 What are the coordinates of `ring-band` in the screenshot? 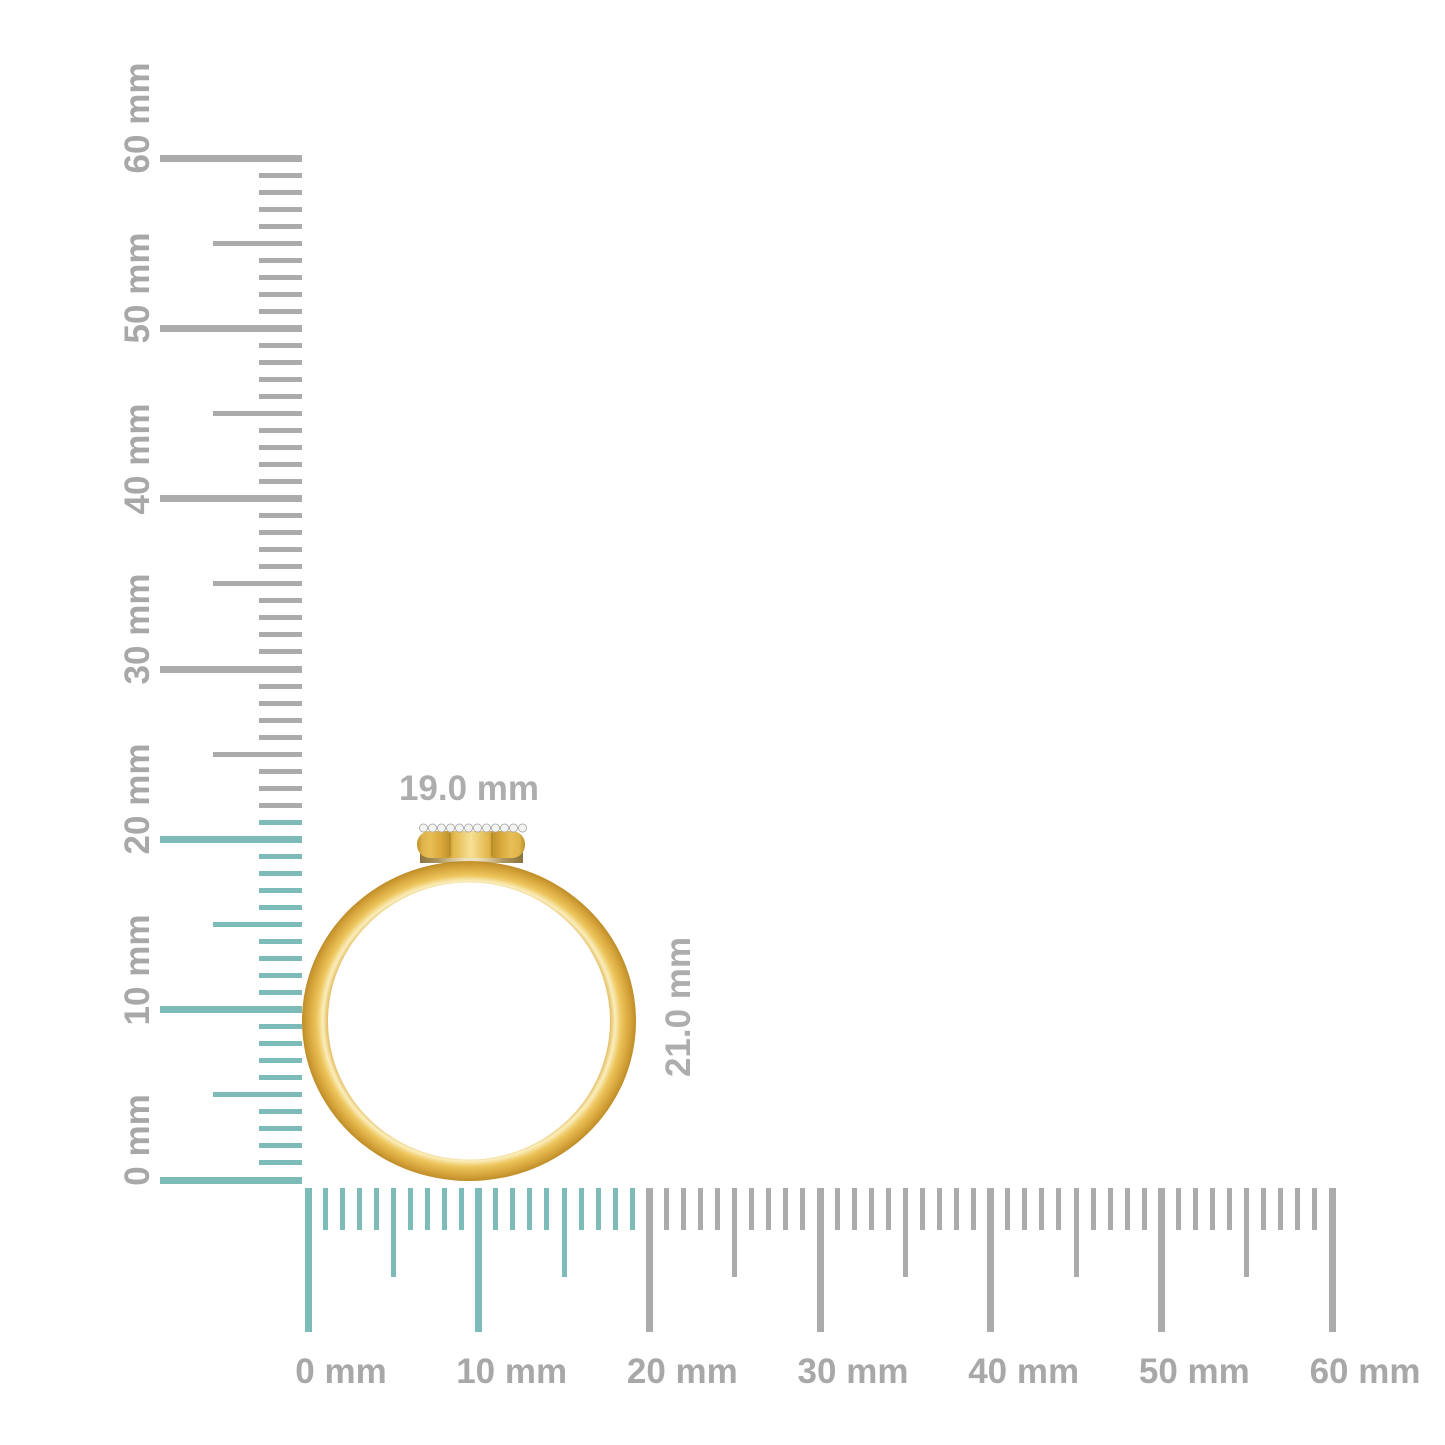 It's located at (469, 1021).